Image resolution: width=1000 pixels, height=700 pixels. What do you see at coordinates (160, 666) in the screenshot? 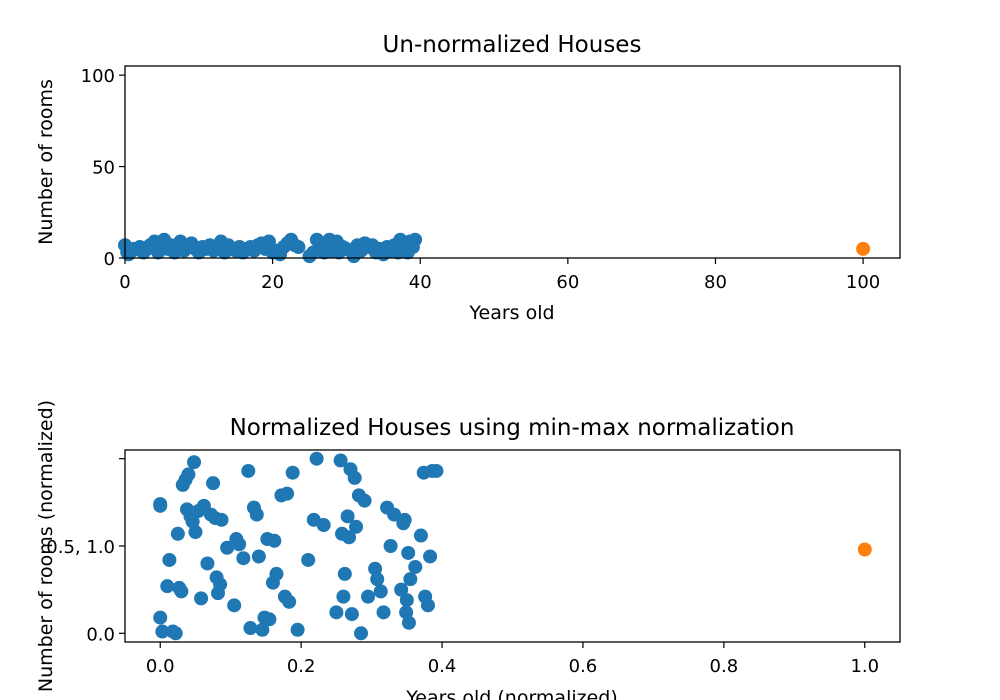
I see `x-tick-label: 0.0` at bounding box center [160, 666].